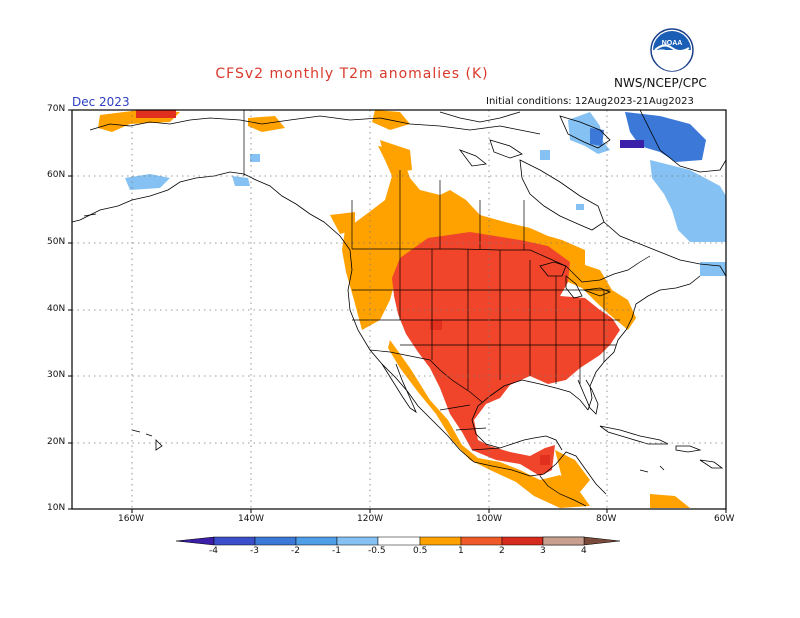 This screenshot has height=618, width=800. What do you see at coordinates (56, 175) in the screenshot?
I see `lat-label-60: 60N` at bounding box center [56, 175].